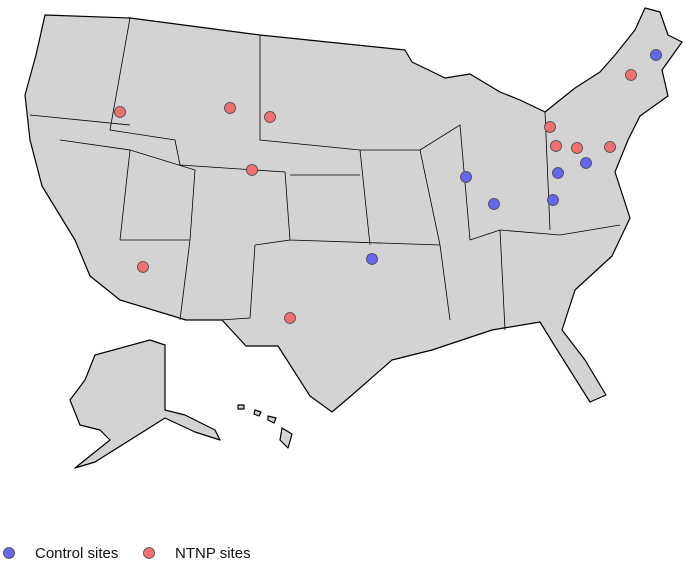 The image size is (685, 561). I want to click on alaska, so click(145, 404).